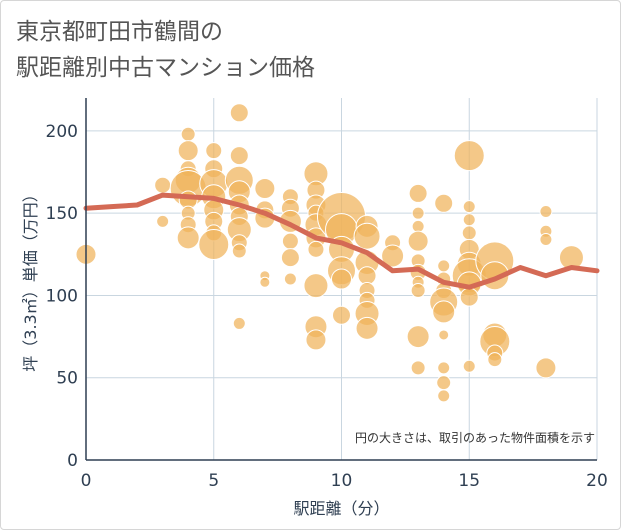 The width and height of the screenshot is (621, 530). I want to click on x-tick-label: 10, so click(342, 481).